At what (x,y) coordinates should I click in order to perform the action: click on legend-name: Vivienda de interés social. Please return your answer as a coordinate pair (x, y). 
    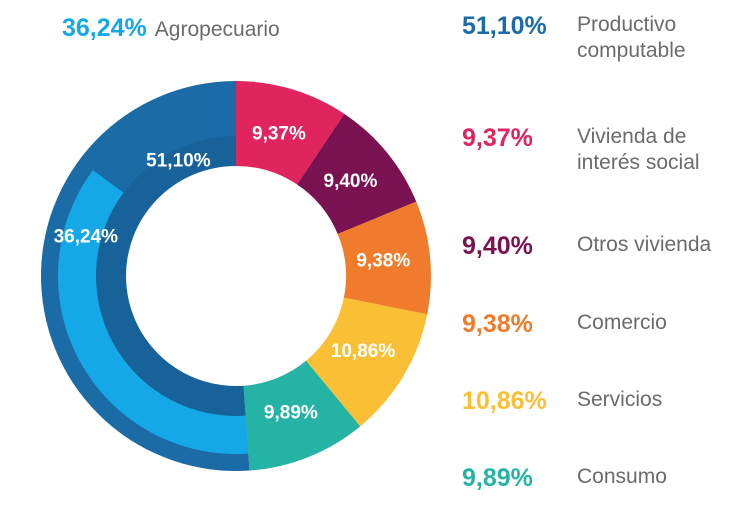
    Looking at the image, I should click on (638, 149).